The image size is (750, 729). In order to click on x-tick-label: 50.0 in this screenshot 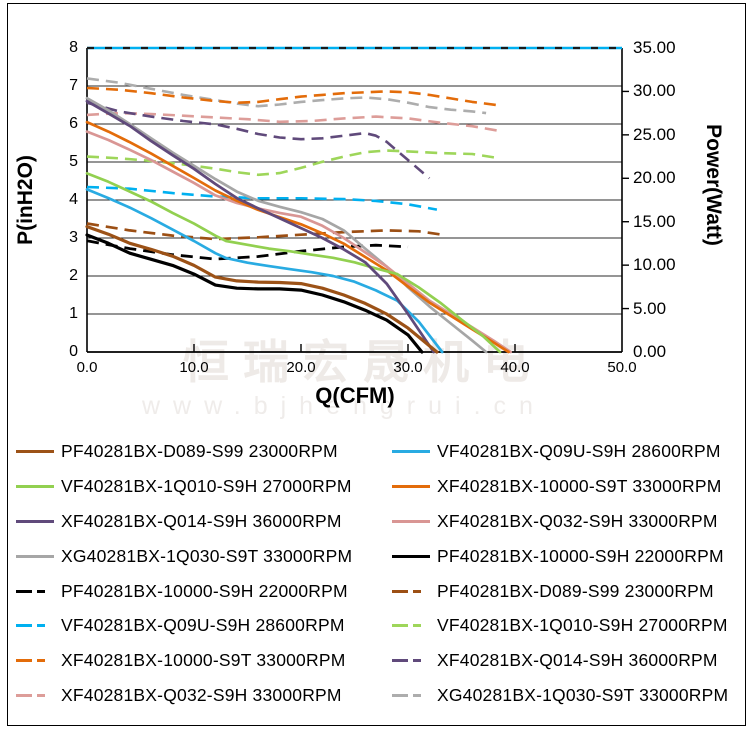, I will do `click(622, 367)`.